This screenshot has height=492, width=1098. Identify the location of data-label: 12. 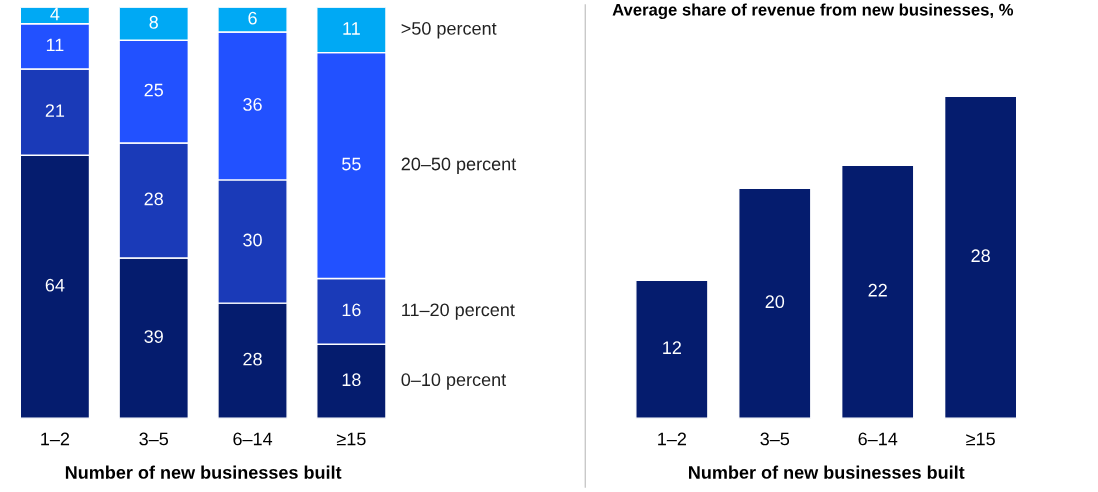
(672, 347).